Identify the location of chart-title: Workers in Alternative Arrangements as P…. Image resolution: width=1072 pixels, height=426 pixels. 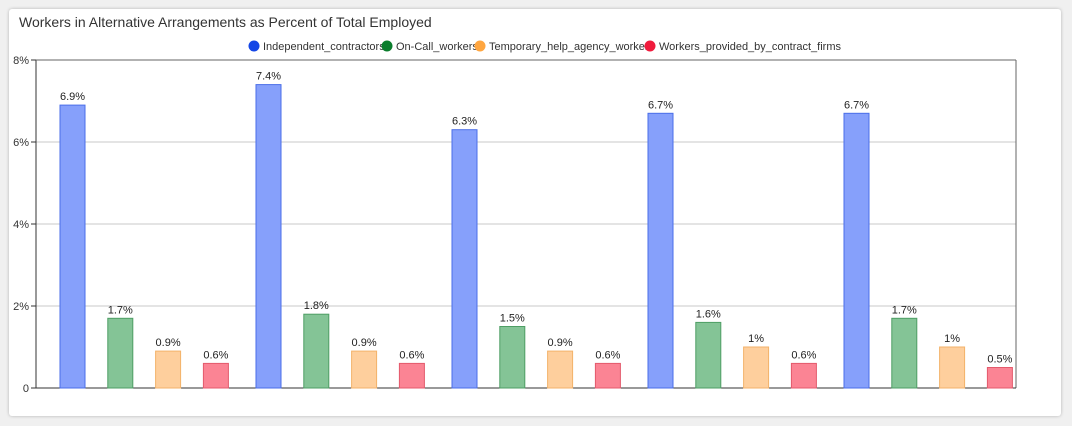
(225, 22).